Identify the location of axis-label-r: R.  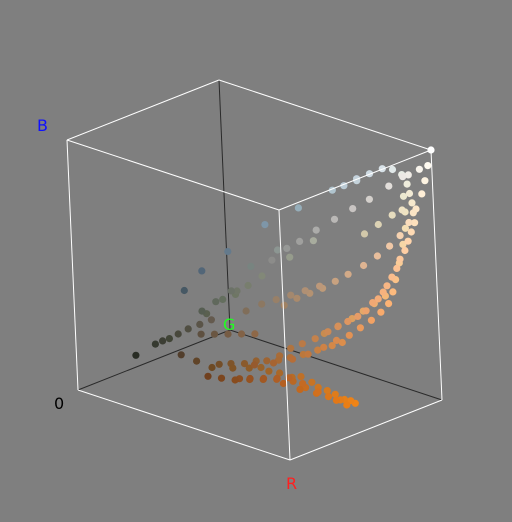
(291, 483).